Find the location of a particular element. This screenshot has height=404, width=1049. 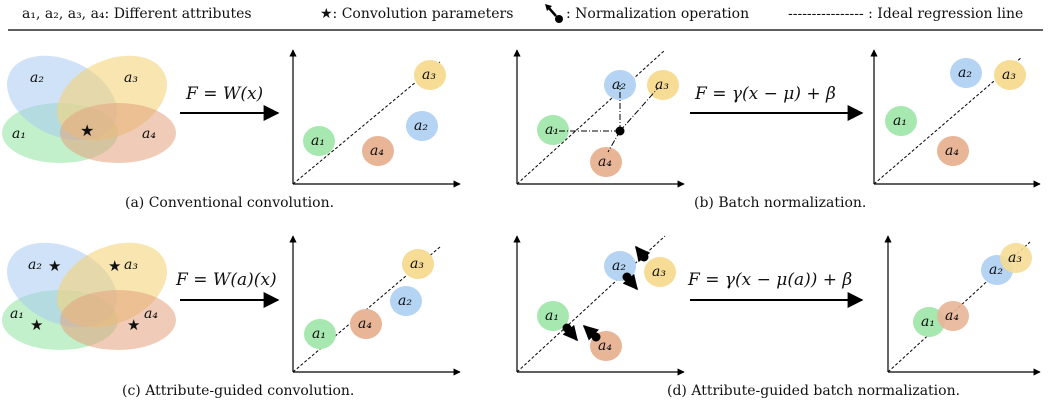

star-icon-a2: ★ is located at coordinates (55, 266).